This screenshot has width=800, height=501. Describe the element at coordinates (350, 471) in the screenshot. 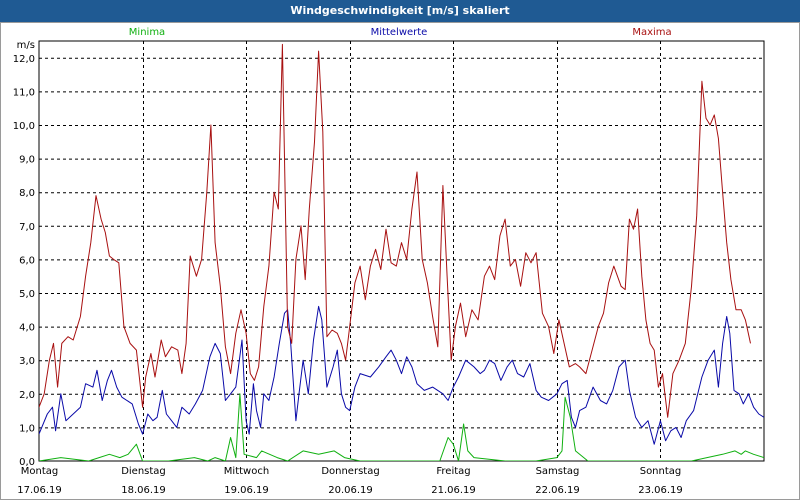

I see `x-tick-day: Donnerstag` at that location.